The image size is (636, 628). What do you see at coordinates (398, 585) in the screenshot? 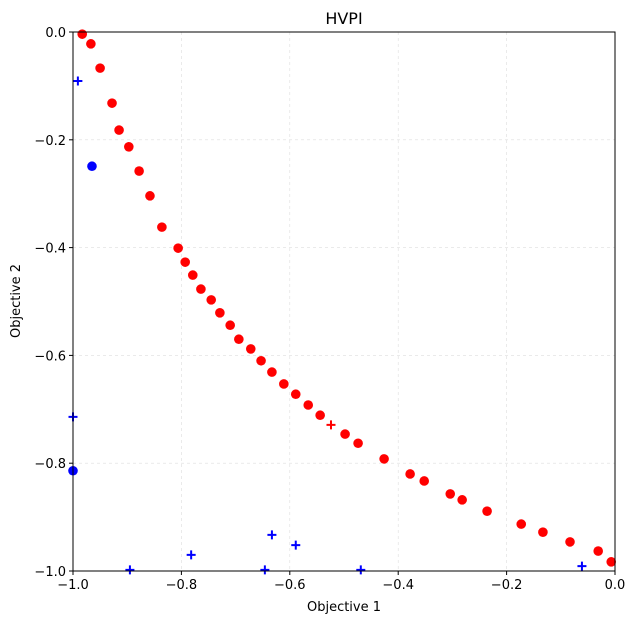
I see `x-tick-label: −0.4` at bounding box center [398, 585].